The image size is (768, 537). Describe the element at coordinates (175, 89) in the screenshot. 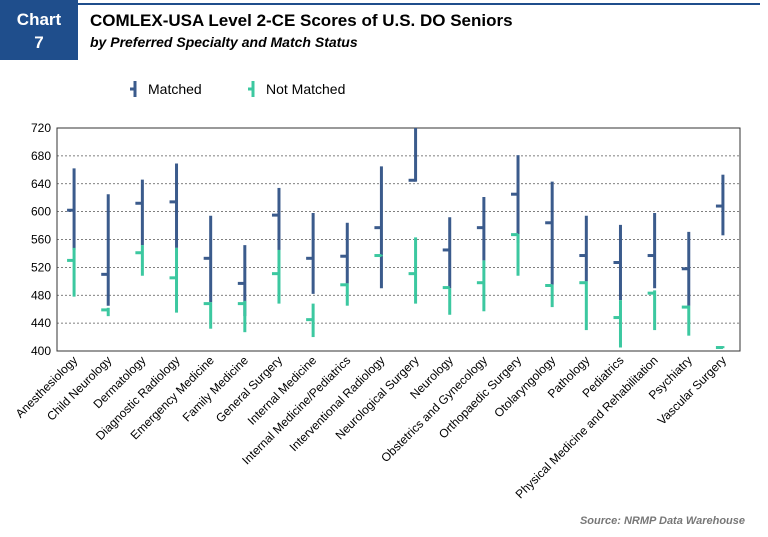

I see `legend-label: Matched` at that location.